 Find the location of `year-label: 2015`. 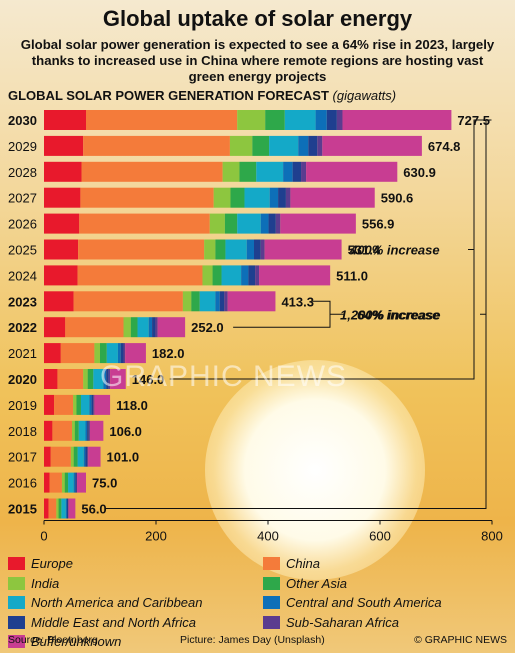

year-label: 2015 is located at coordinates (22, 509).